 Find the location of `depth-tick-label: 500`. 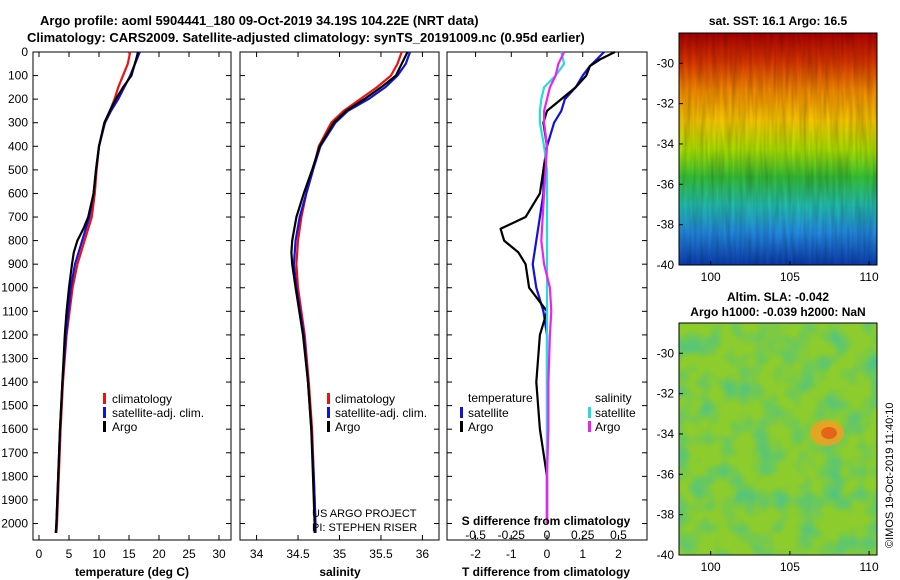

depth-tick-label: 500 is located at coordinates (18, 170).